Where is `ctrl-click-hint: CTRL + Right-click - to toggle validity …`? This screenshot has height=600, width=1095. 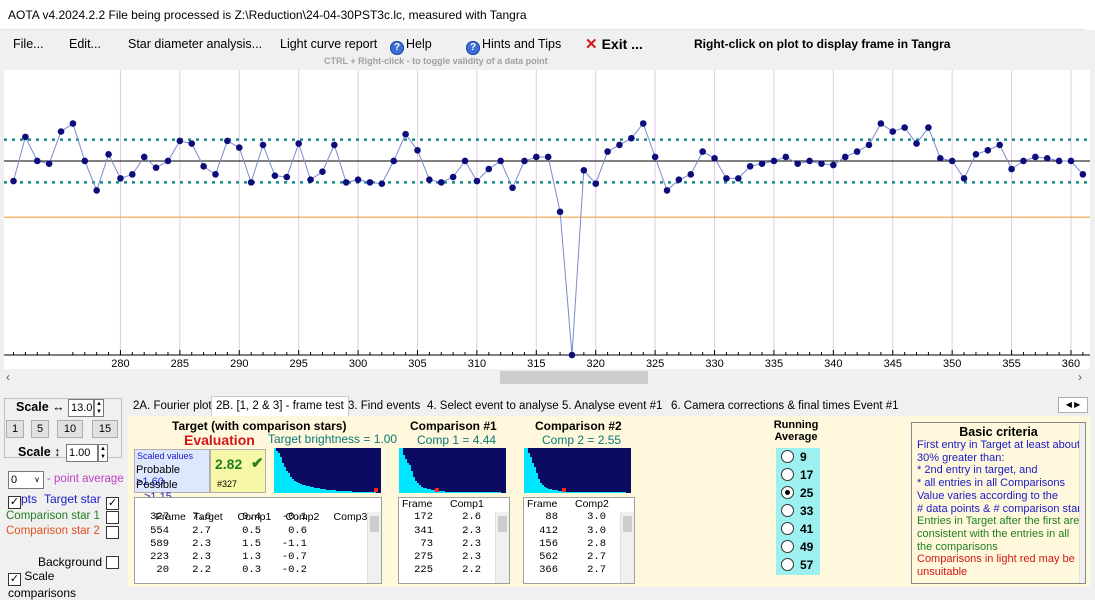
ctrl-click-hint: CTRL + Right-click - to toggle validity … is located at coordinates (436, 61).